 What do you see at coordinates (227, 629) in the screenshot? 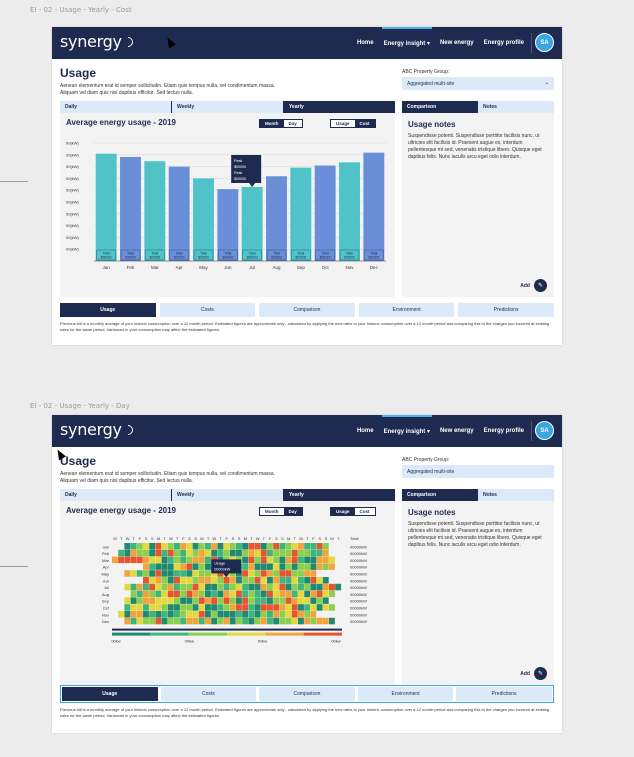
I see `legend-top-bar` at bounding box center [227, 629].